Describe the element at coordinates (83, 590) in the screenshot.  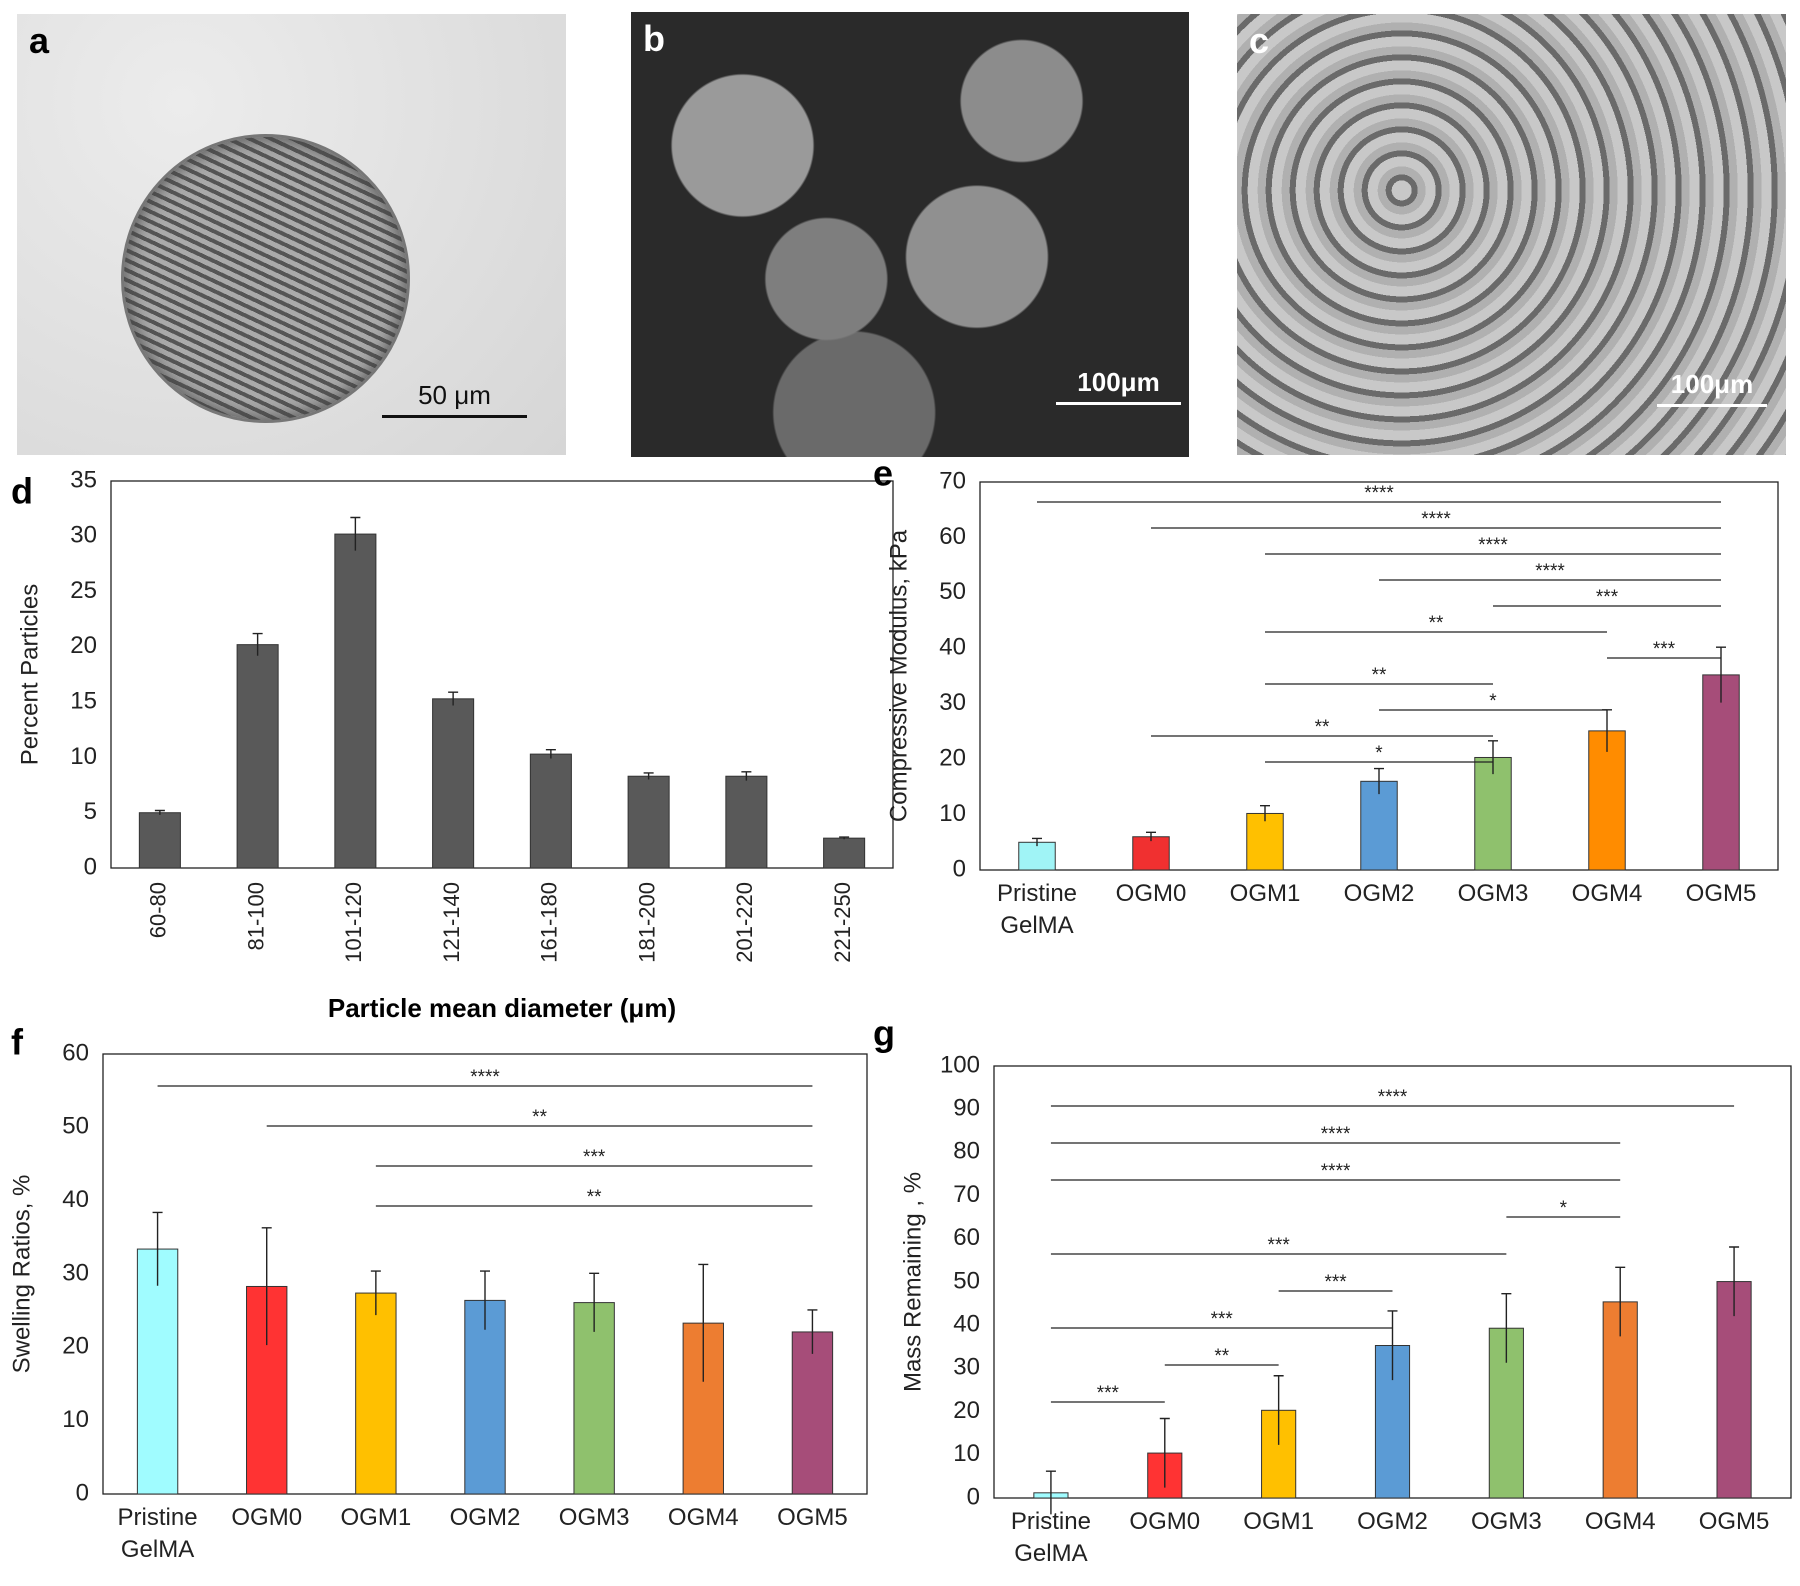
I see `y-tick-label: 25` at that location.